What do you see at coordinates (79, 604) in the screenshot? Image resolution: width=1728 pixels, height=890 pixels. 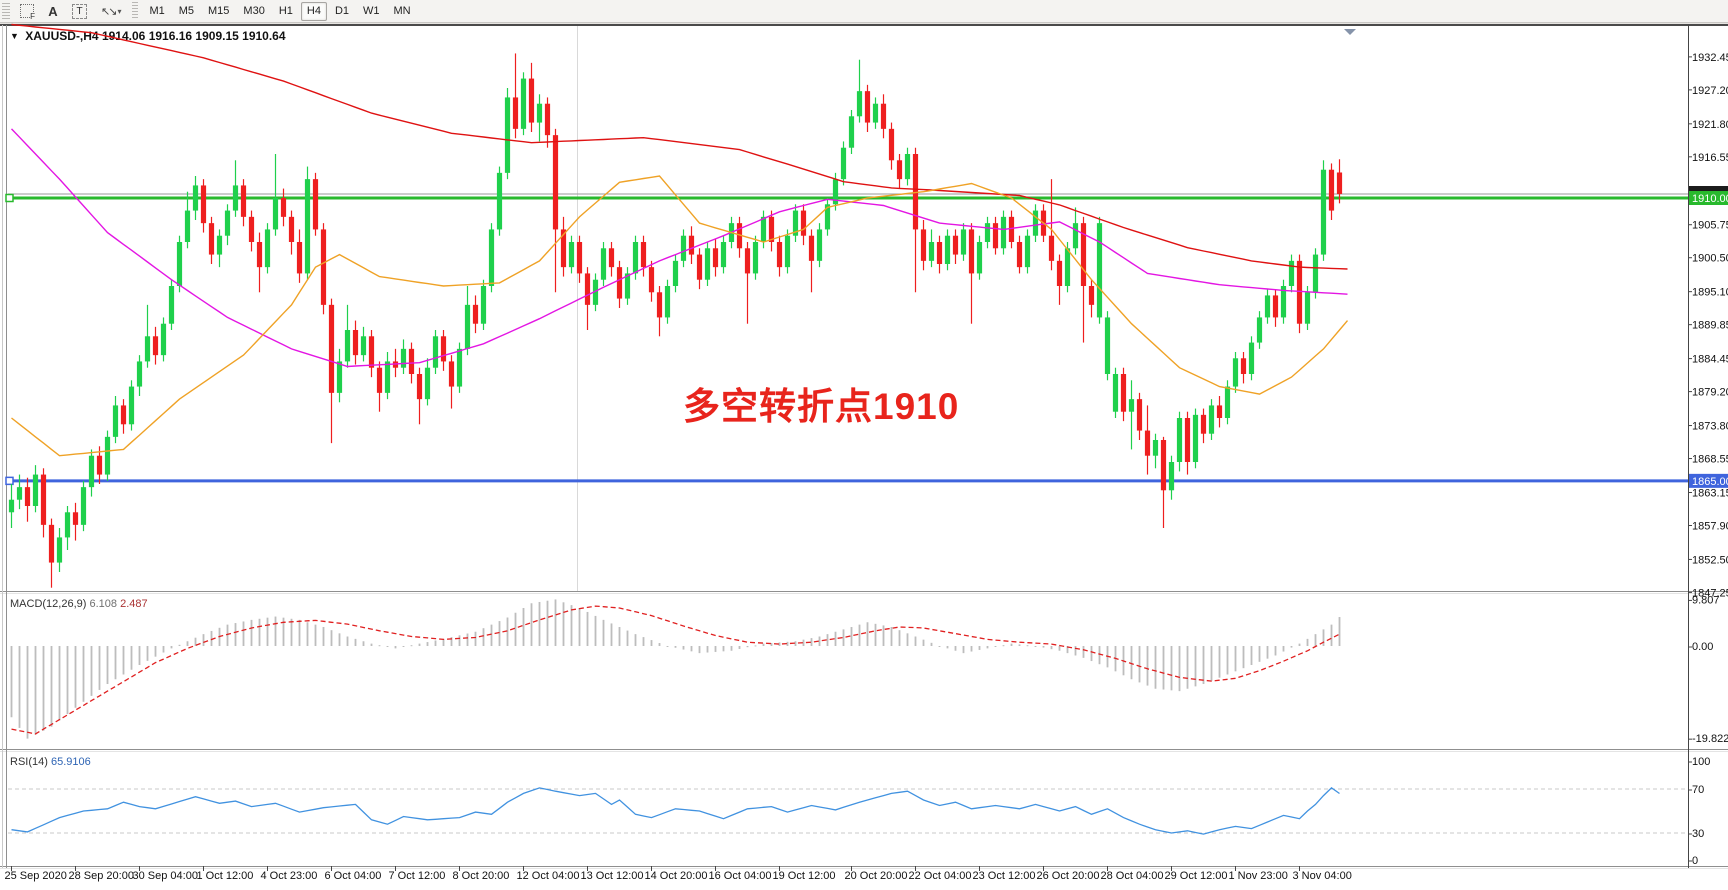 I see `macd-indicator-label: MACD(12,26,9) 6.108 2.487` at bounding box center [79, 604].